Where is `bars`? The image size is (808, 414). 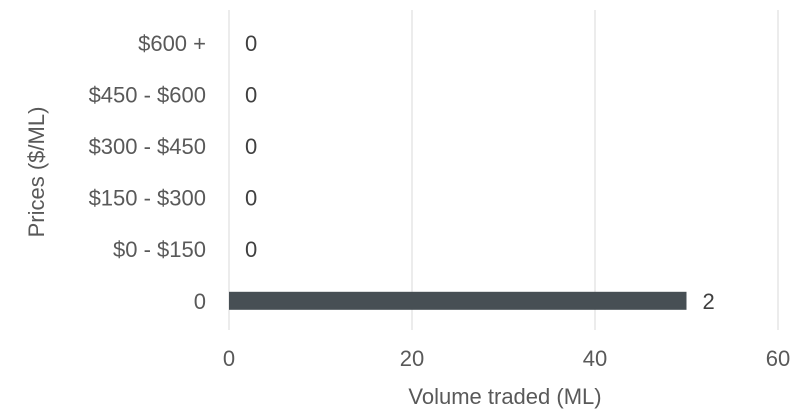 bars is located at coordinates (458, 300).